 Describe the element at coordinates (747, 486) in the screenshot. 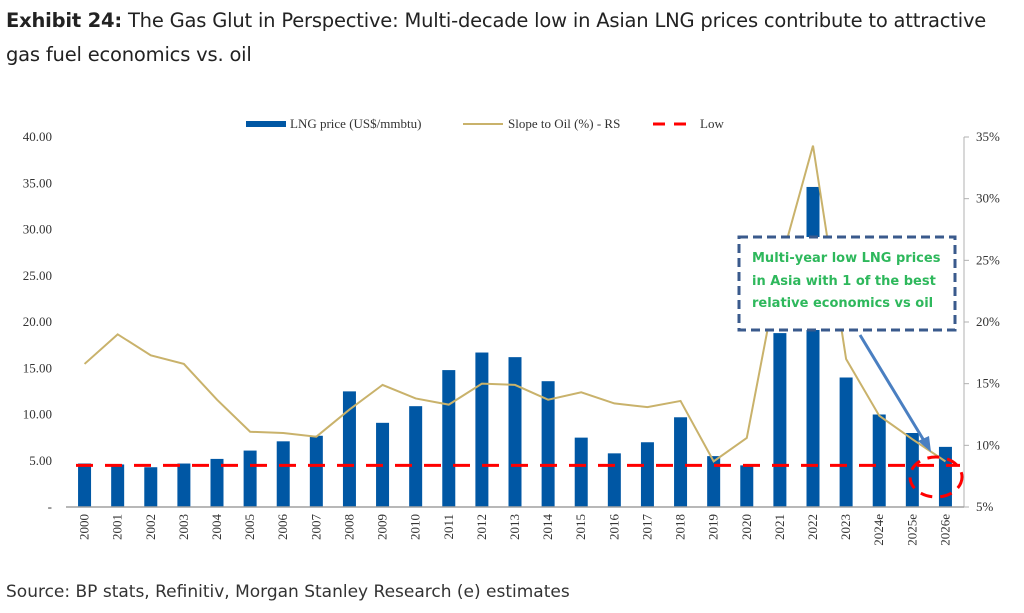

I see `bar-2020` at that location.